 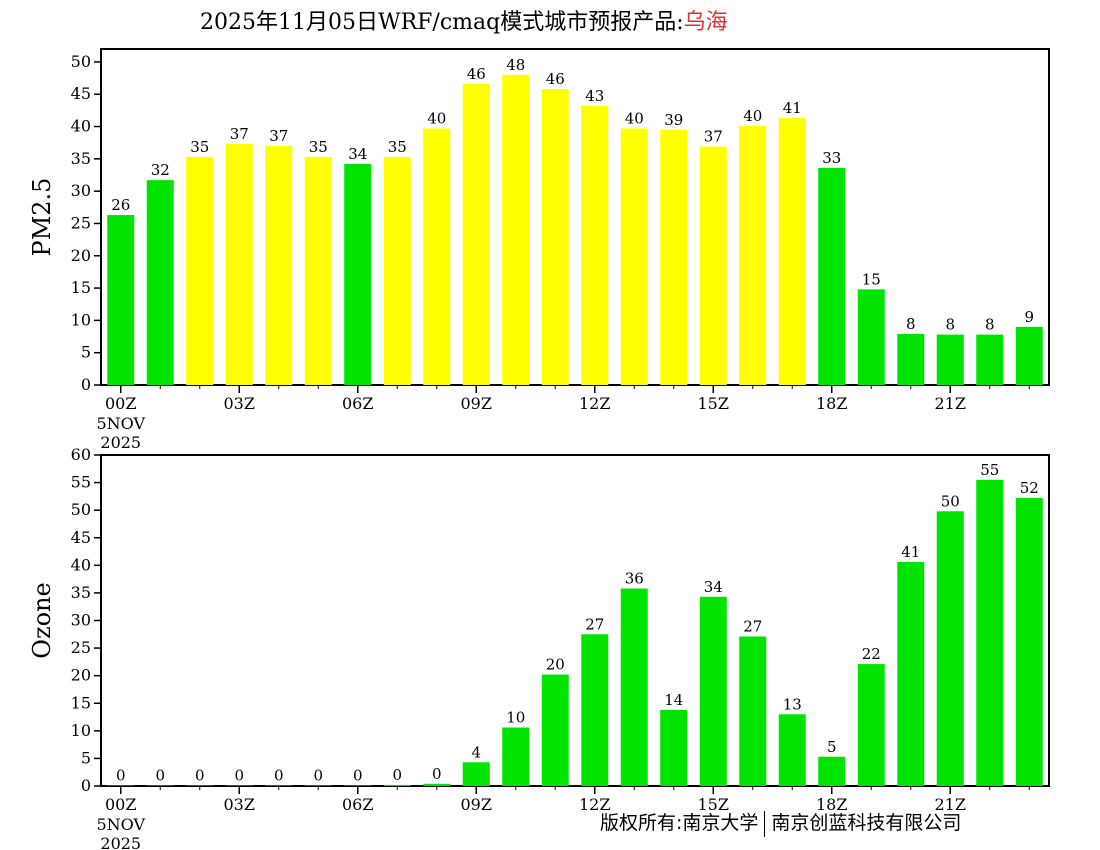 What do you see at coordinates (476, 752) in the screenshot?
I see `ozone-bar-label: 4` at bounding box center [476, 752].